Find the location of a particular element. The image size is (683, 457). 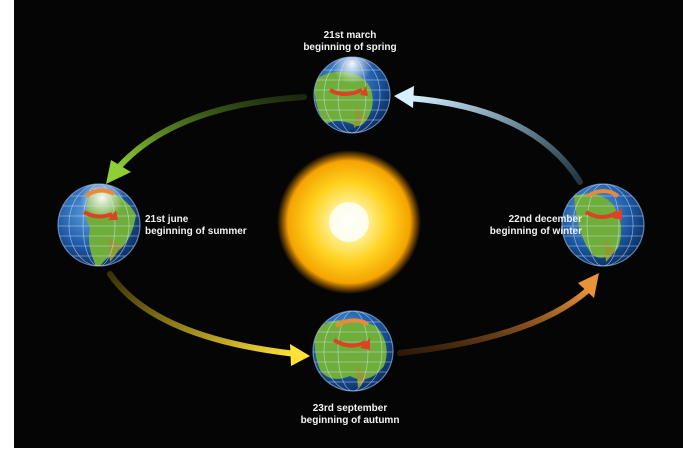

label-season: beginning of autumn is located at coordinates (350, 420).